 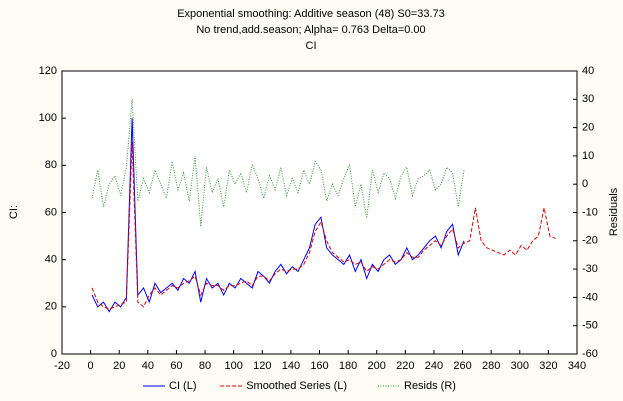 I want to click on y-tick-label: 20, so click(x=51, y=307).